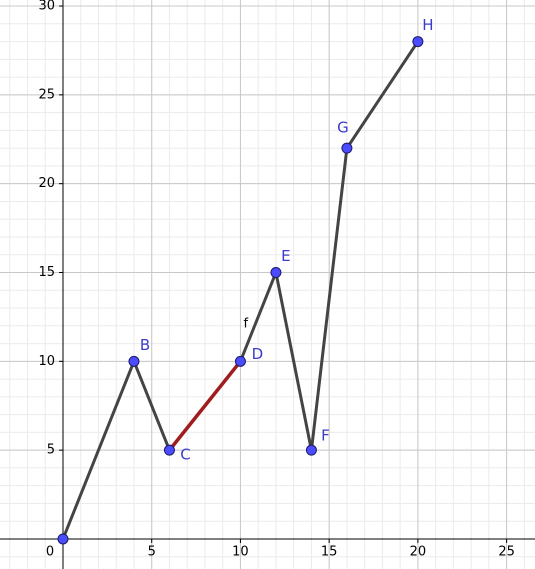 Image resolution: width=535 pixels, height=569 pixels. What do you see at coordinates (325, 436) in the screenshot?
I see `point-label: F` at bounding box center [325, 436].